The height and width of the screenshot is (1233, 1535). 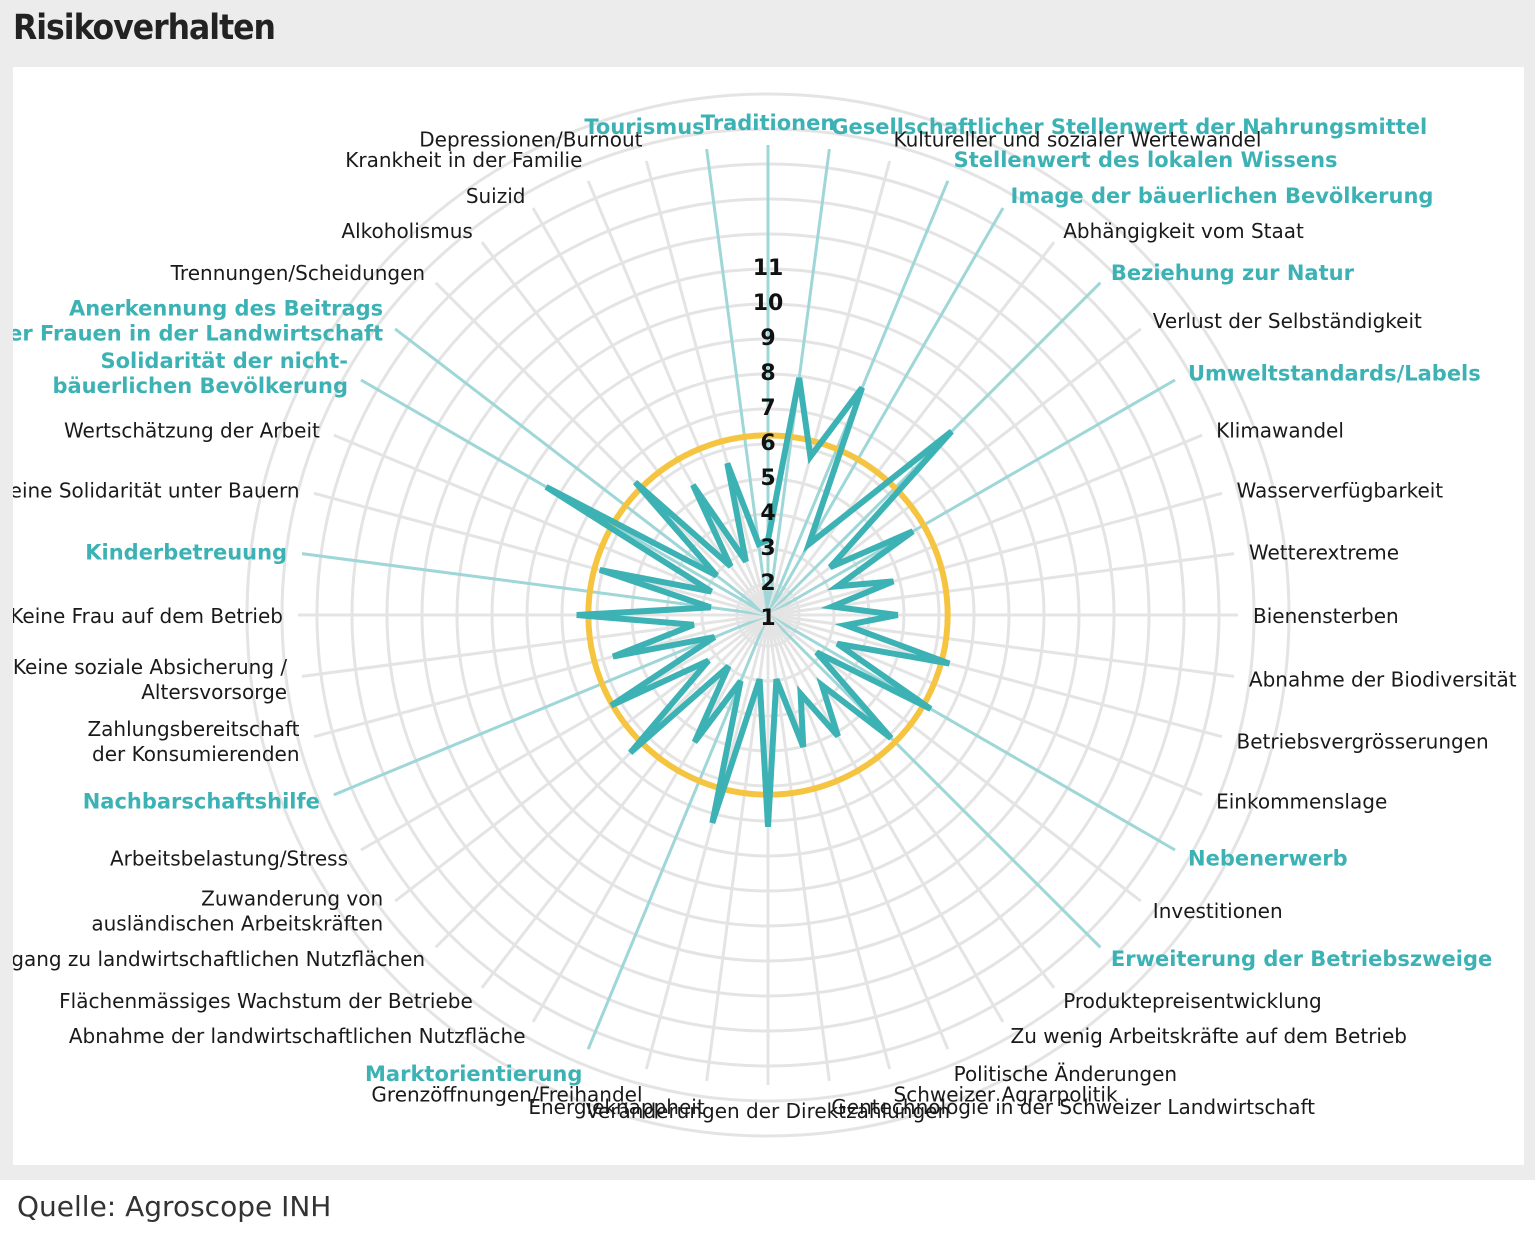 I want to click on chart-title: Risikoverhalten, so click(x=144, y=28).